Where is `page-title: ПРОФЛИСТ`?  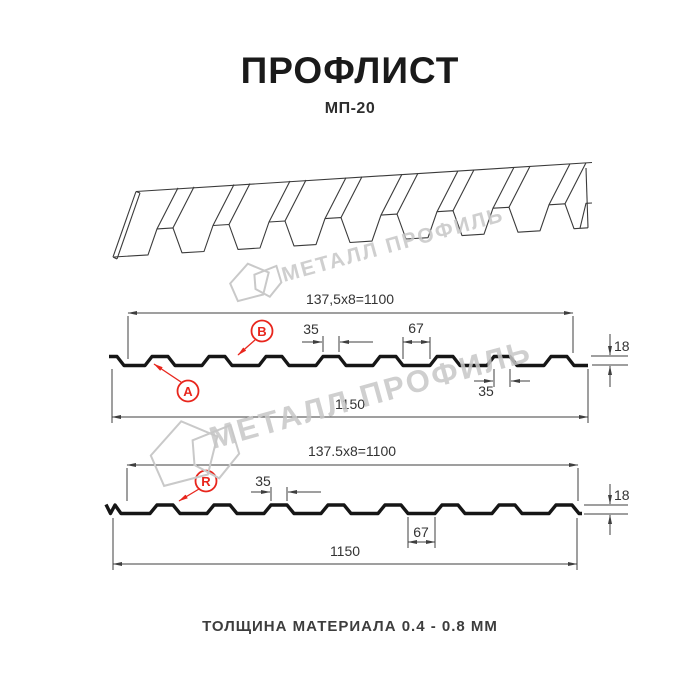
page-title: ПРОФЛИСТ is located at coordinates (350, 70).